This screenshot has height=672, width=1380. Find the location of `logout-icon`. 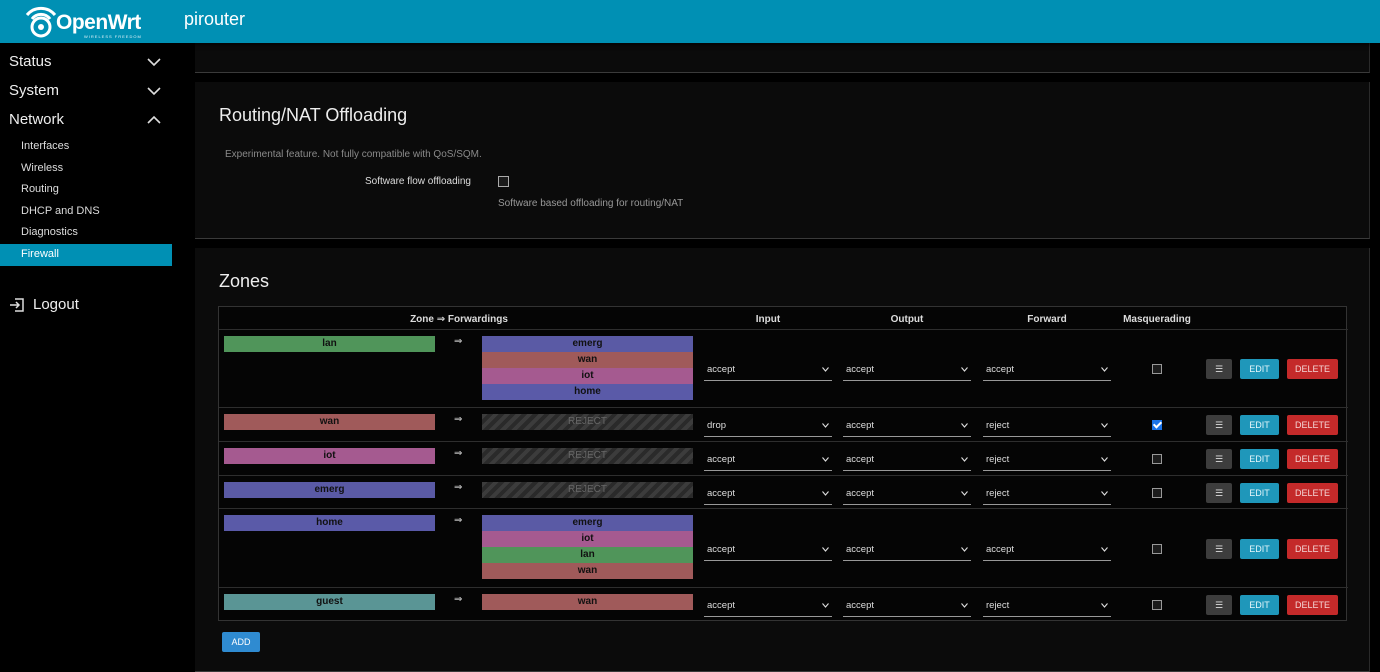

logout-icon is located at coordinates (17, 305).